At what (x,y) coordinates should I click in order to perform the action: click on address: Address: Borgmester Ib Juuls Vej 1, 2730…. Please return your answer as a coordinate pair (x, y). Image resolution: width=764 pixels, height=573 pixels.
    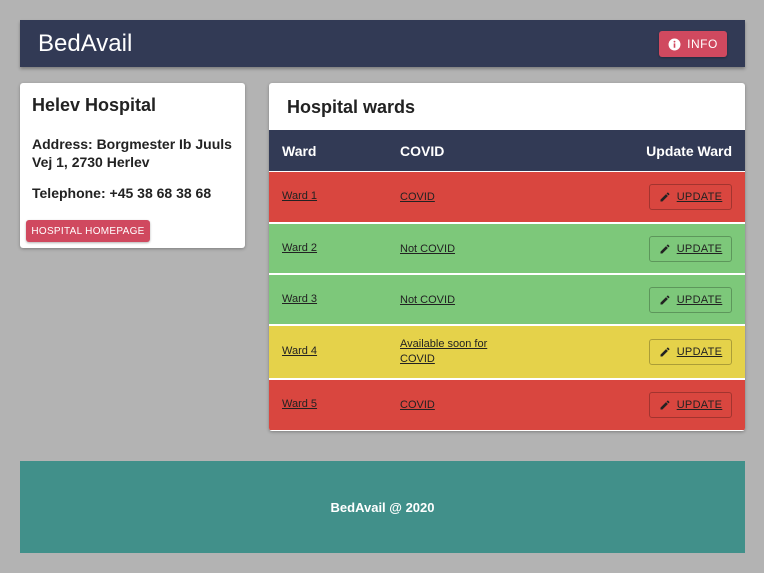
    Looking at the image, I should click on (132, 153).